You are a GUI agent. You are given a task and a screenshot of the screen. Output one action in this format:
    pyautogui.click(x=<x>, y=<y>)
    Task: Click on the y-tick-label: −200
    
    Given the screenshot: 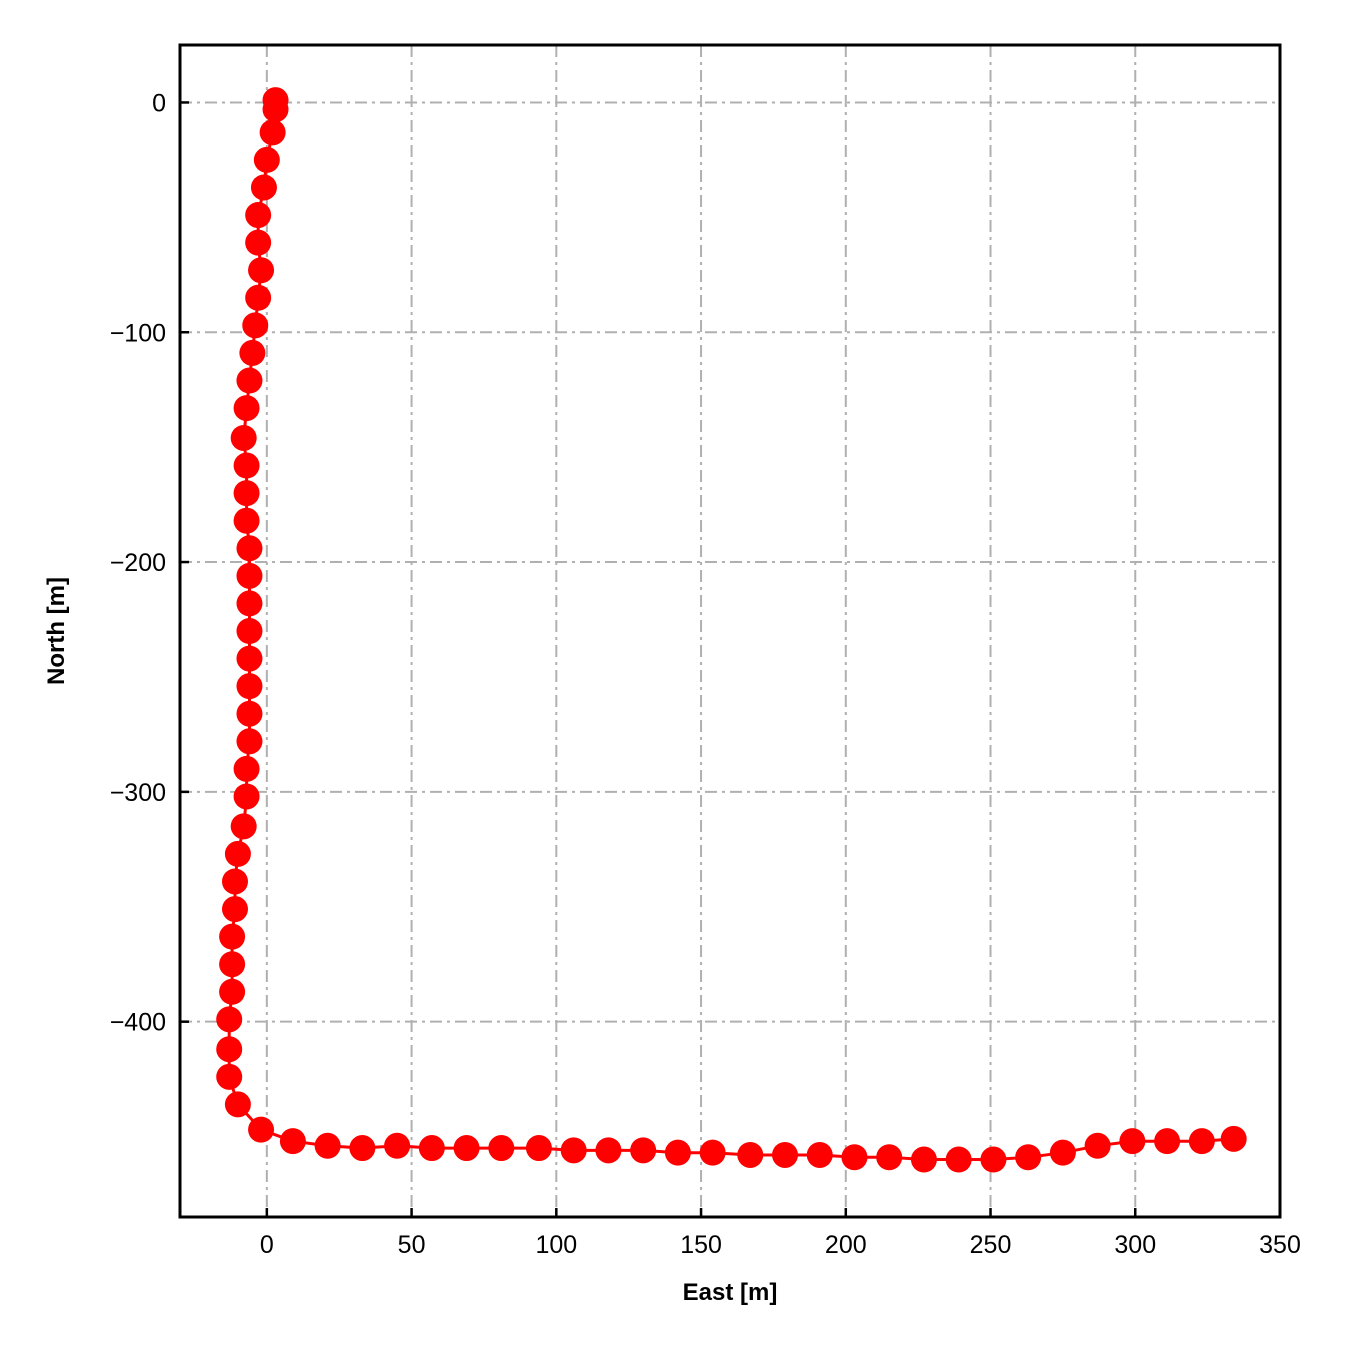 What is the action you would take?
    pyautogui.click(x=138, y=563)
    